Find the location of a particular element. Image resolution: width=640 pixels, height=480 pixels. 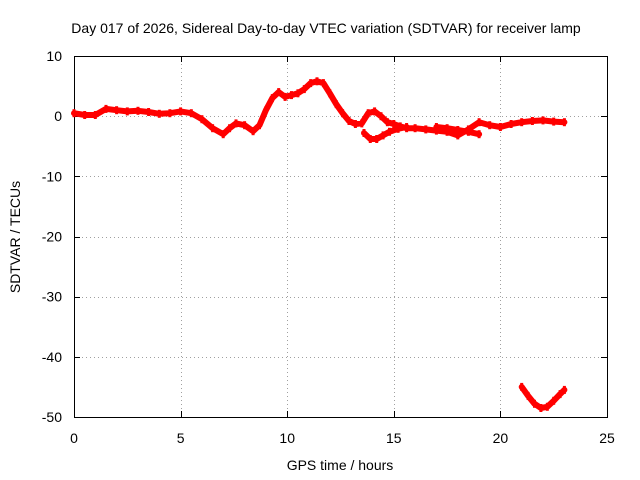

x-tick-label: 0 is located at coordinates (74, 438).